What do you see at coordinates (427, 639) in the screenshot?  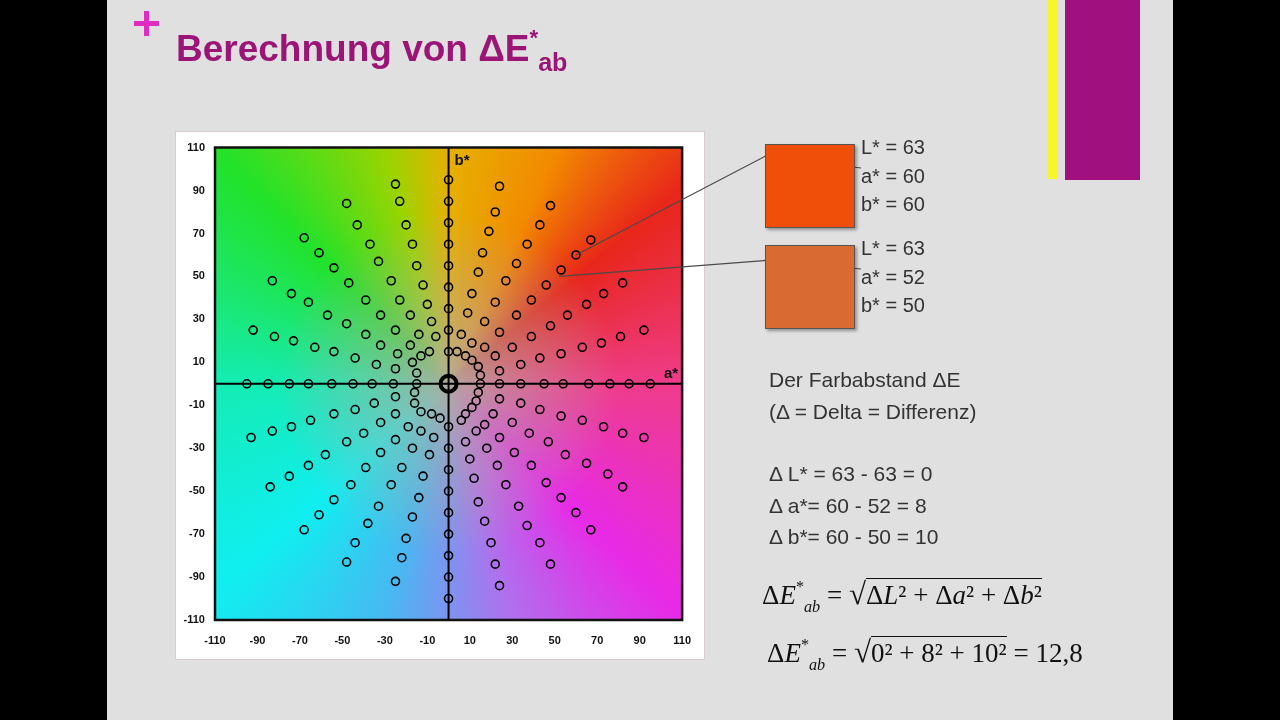 I see `x-tick-label: -10` at bounding box center [427, 639].